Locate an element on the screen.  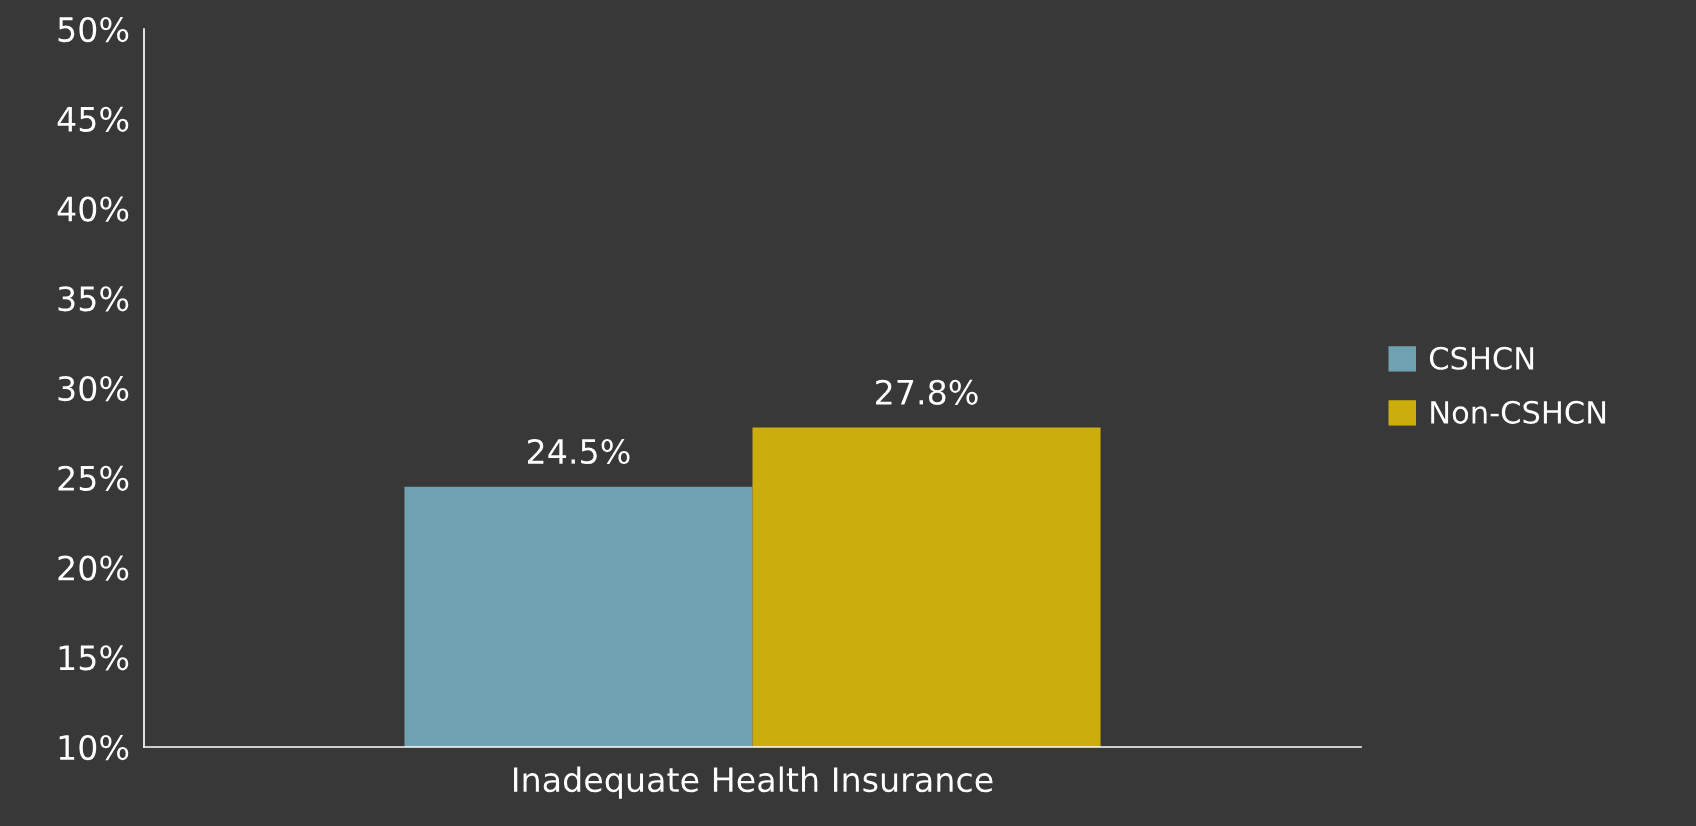
data-label: 24.5% is located at coordinates (578, 451).